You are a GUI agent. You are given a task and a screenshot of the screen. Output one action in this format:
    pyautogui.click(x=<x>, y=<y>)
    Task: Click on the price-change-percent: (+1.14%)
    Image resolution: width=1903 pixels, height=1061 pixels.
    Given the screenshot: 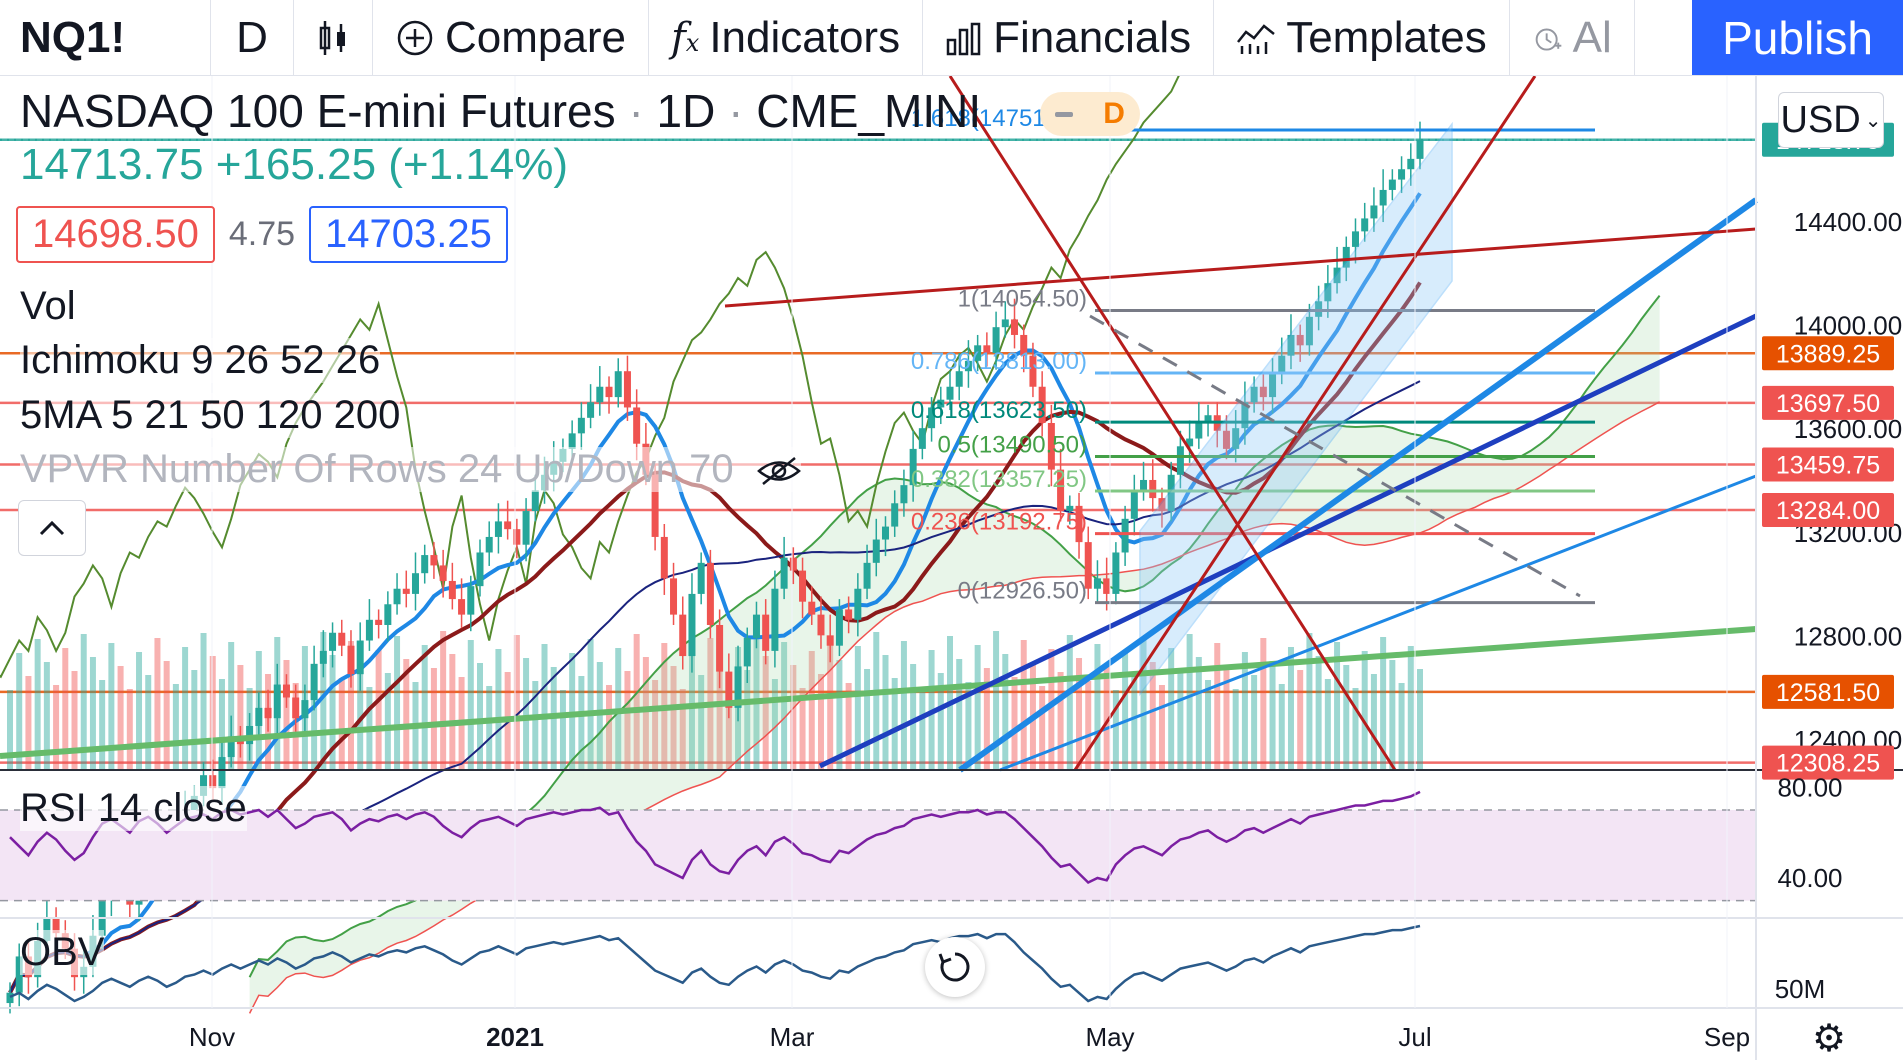 What is the action you would take?
    pyautogui.click(x=478, y=164)
    